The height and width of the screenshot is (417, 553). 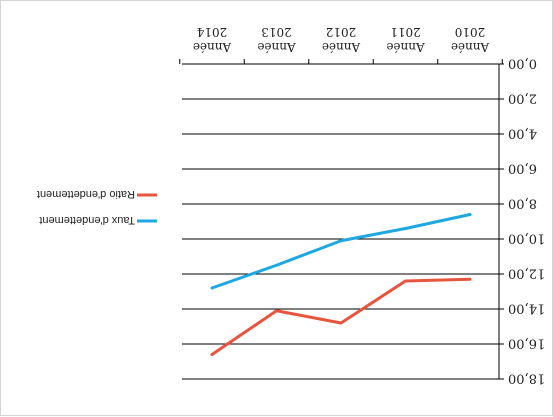 I want to click on x-tick-label: Année2011, so click(x=405, y=39).